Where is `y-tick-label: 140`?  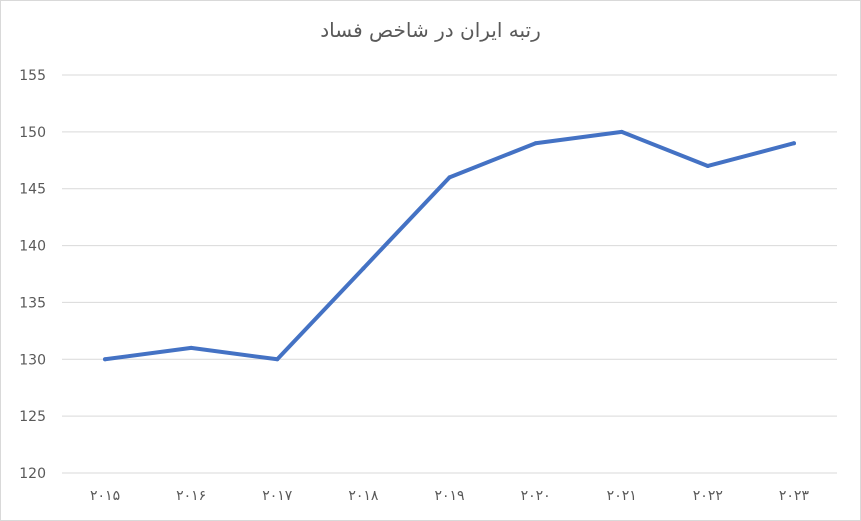
y-tick-label: 140 is located at coordinates (32, 247).